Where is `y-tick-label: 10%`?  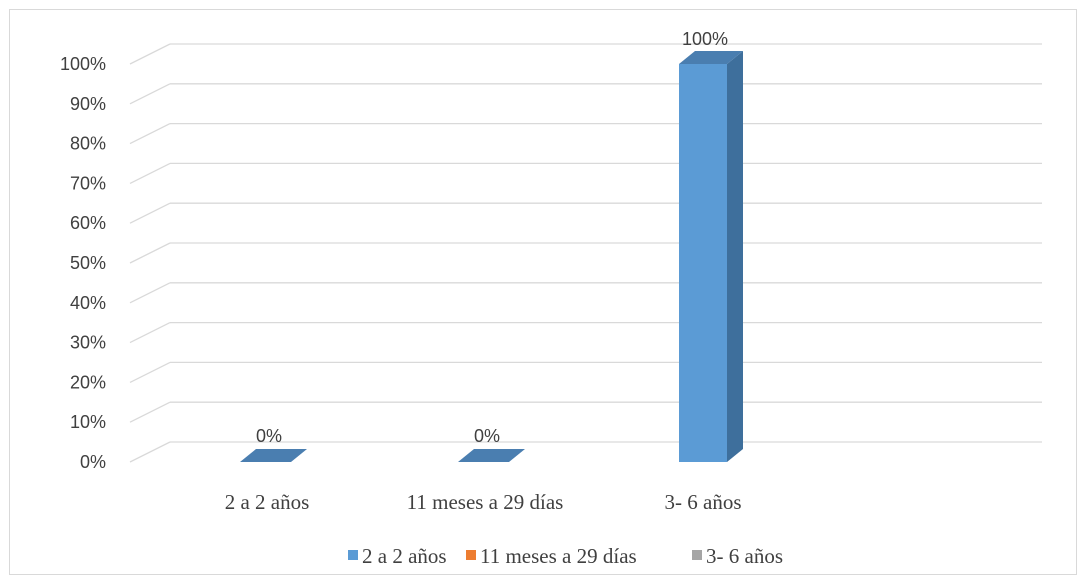
y-tick-label: 10% is located at coordinates (88, 422).